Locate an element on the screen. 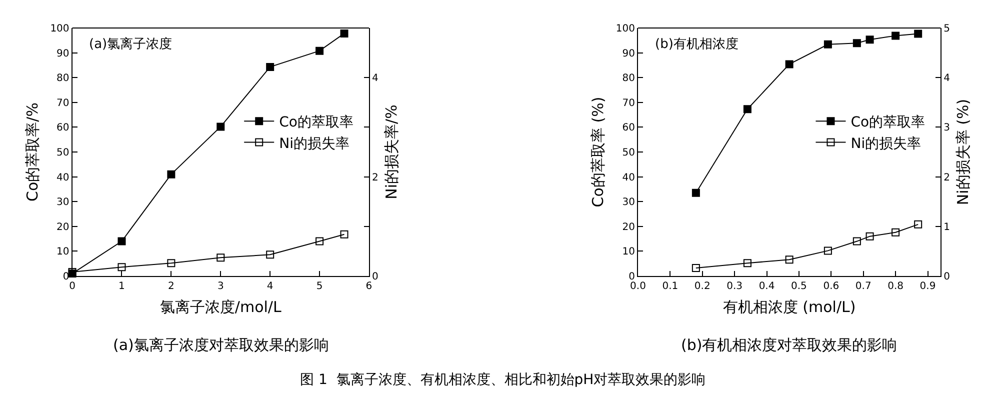  y2-axis-title: Ni的损失率/% is located at coordinates (391, 152).